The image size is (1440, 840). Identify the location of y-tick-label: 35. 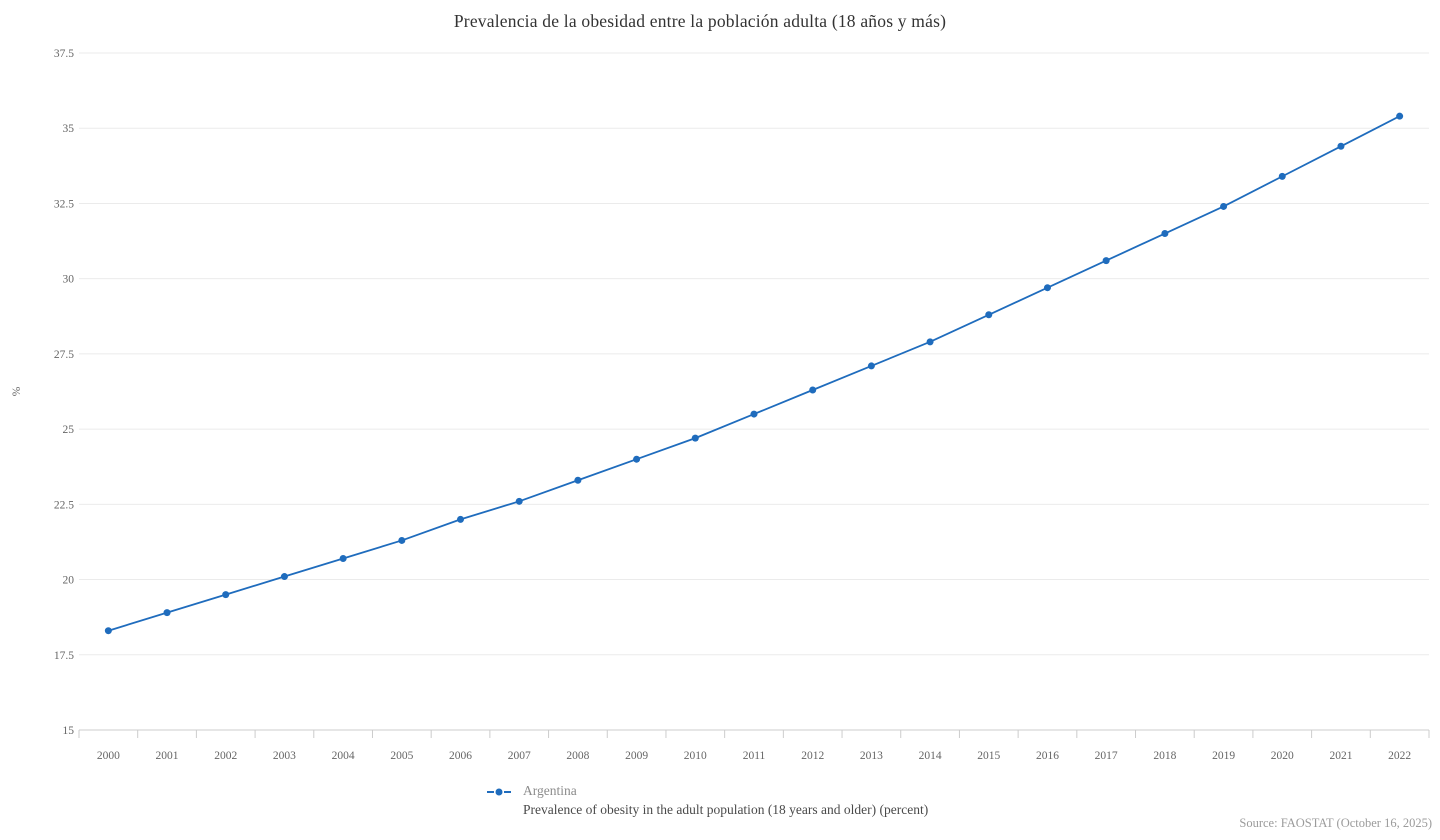
(69, 129).